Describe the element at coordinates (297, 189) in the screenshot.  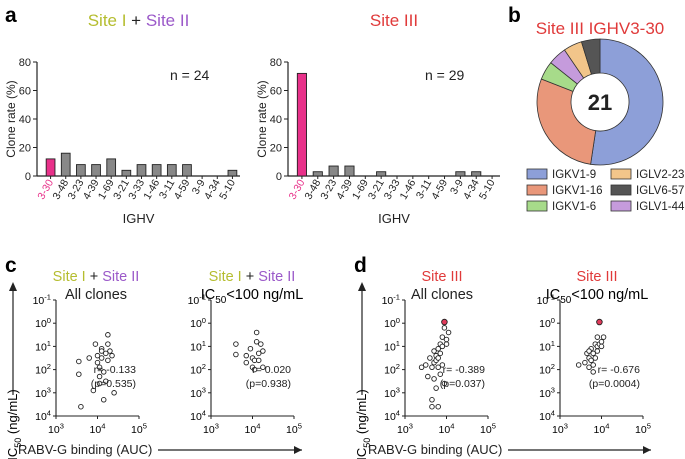
I see `x-tick-label-a-right: 3-30` at that location.